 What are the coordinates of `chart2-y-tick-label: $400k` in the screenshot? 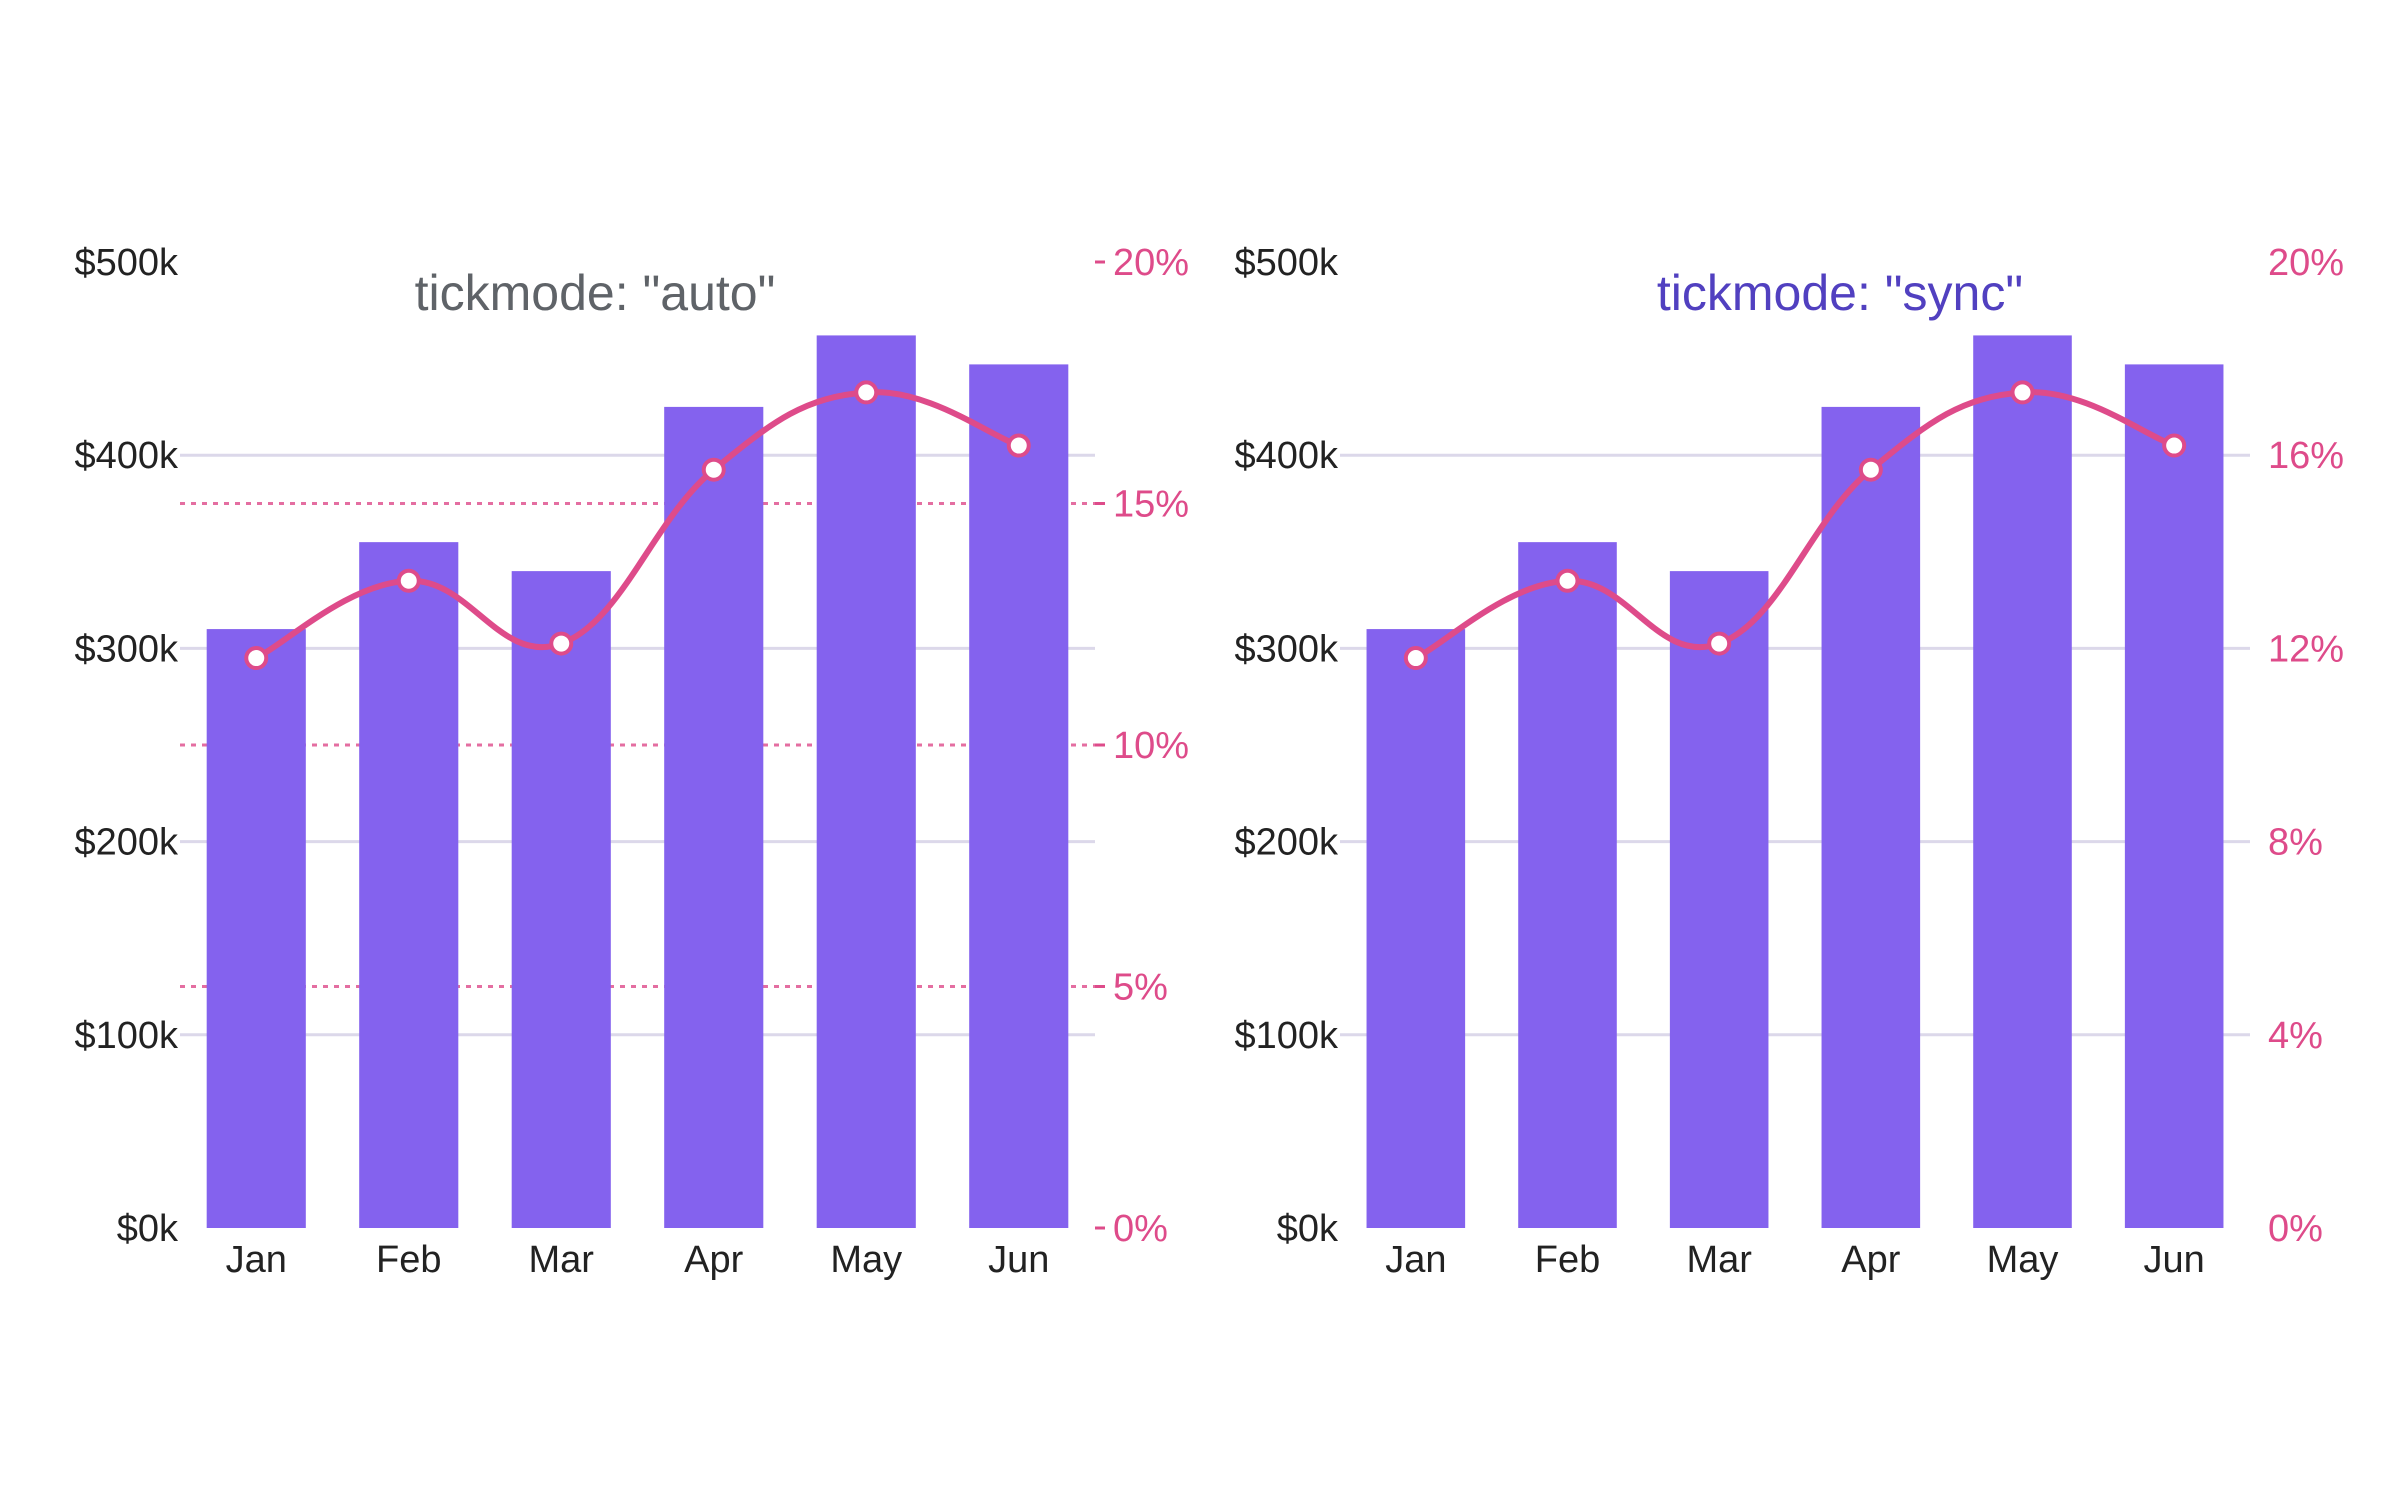 It's located at (1286, 456).